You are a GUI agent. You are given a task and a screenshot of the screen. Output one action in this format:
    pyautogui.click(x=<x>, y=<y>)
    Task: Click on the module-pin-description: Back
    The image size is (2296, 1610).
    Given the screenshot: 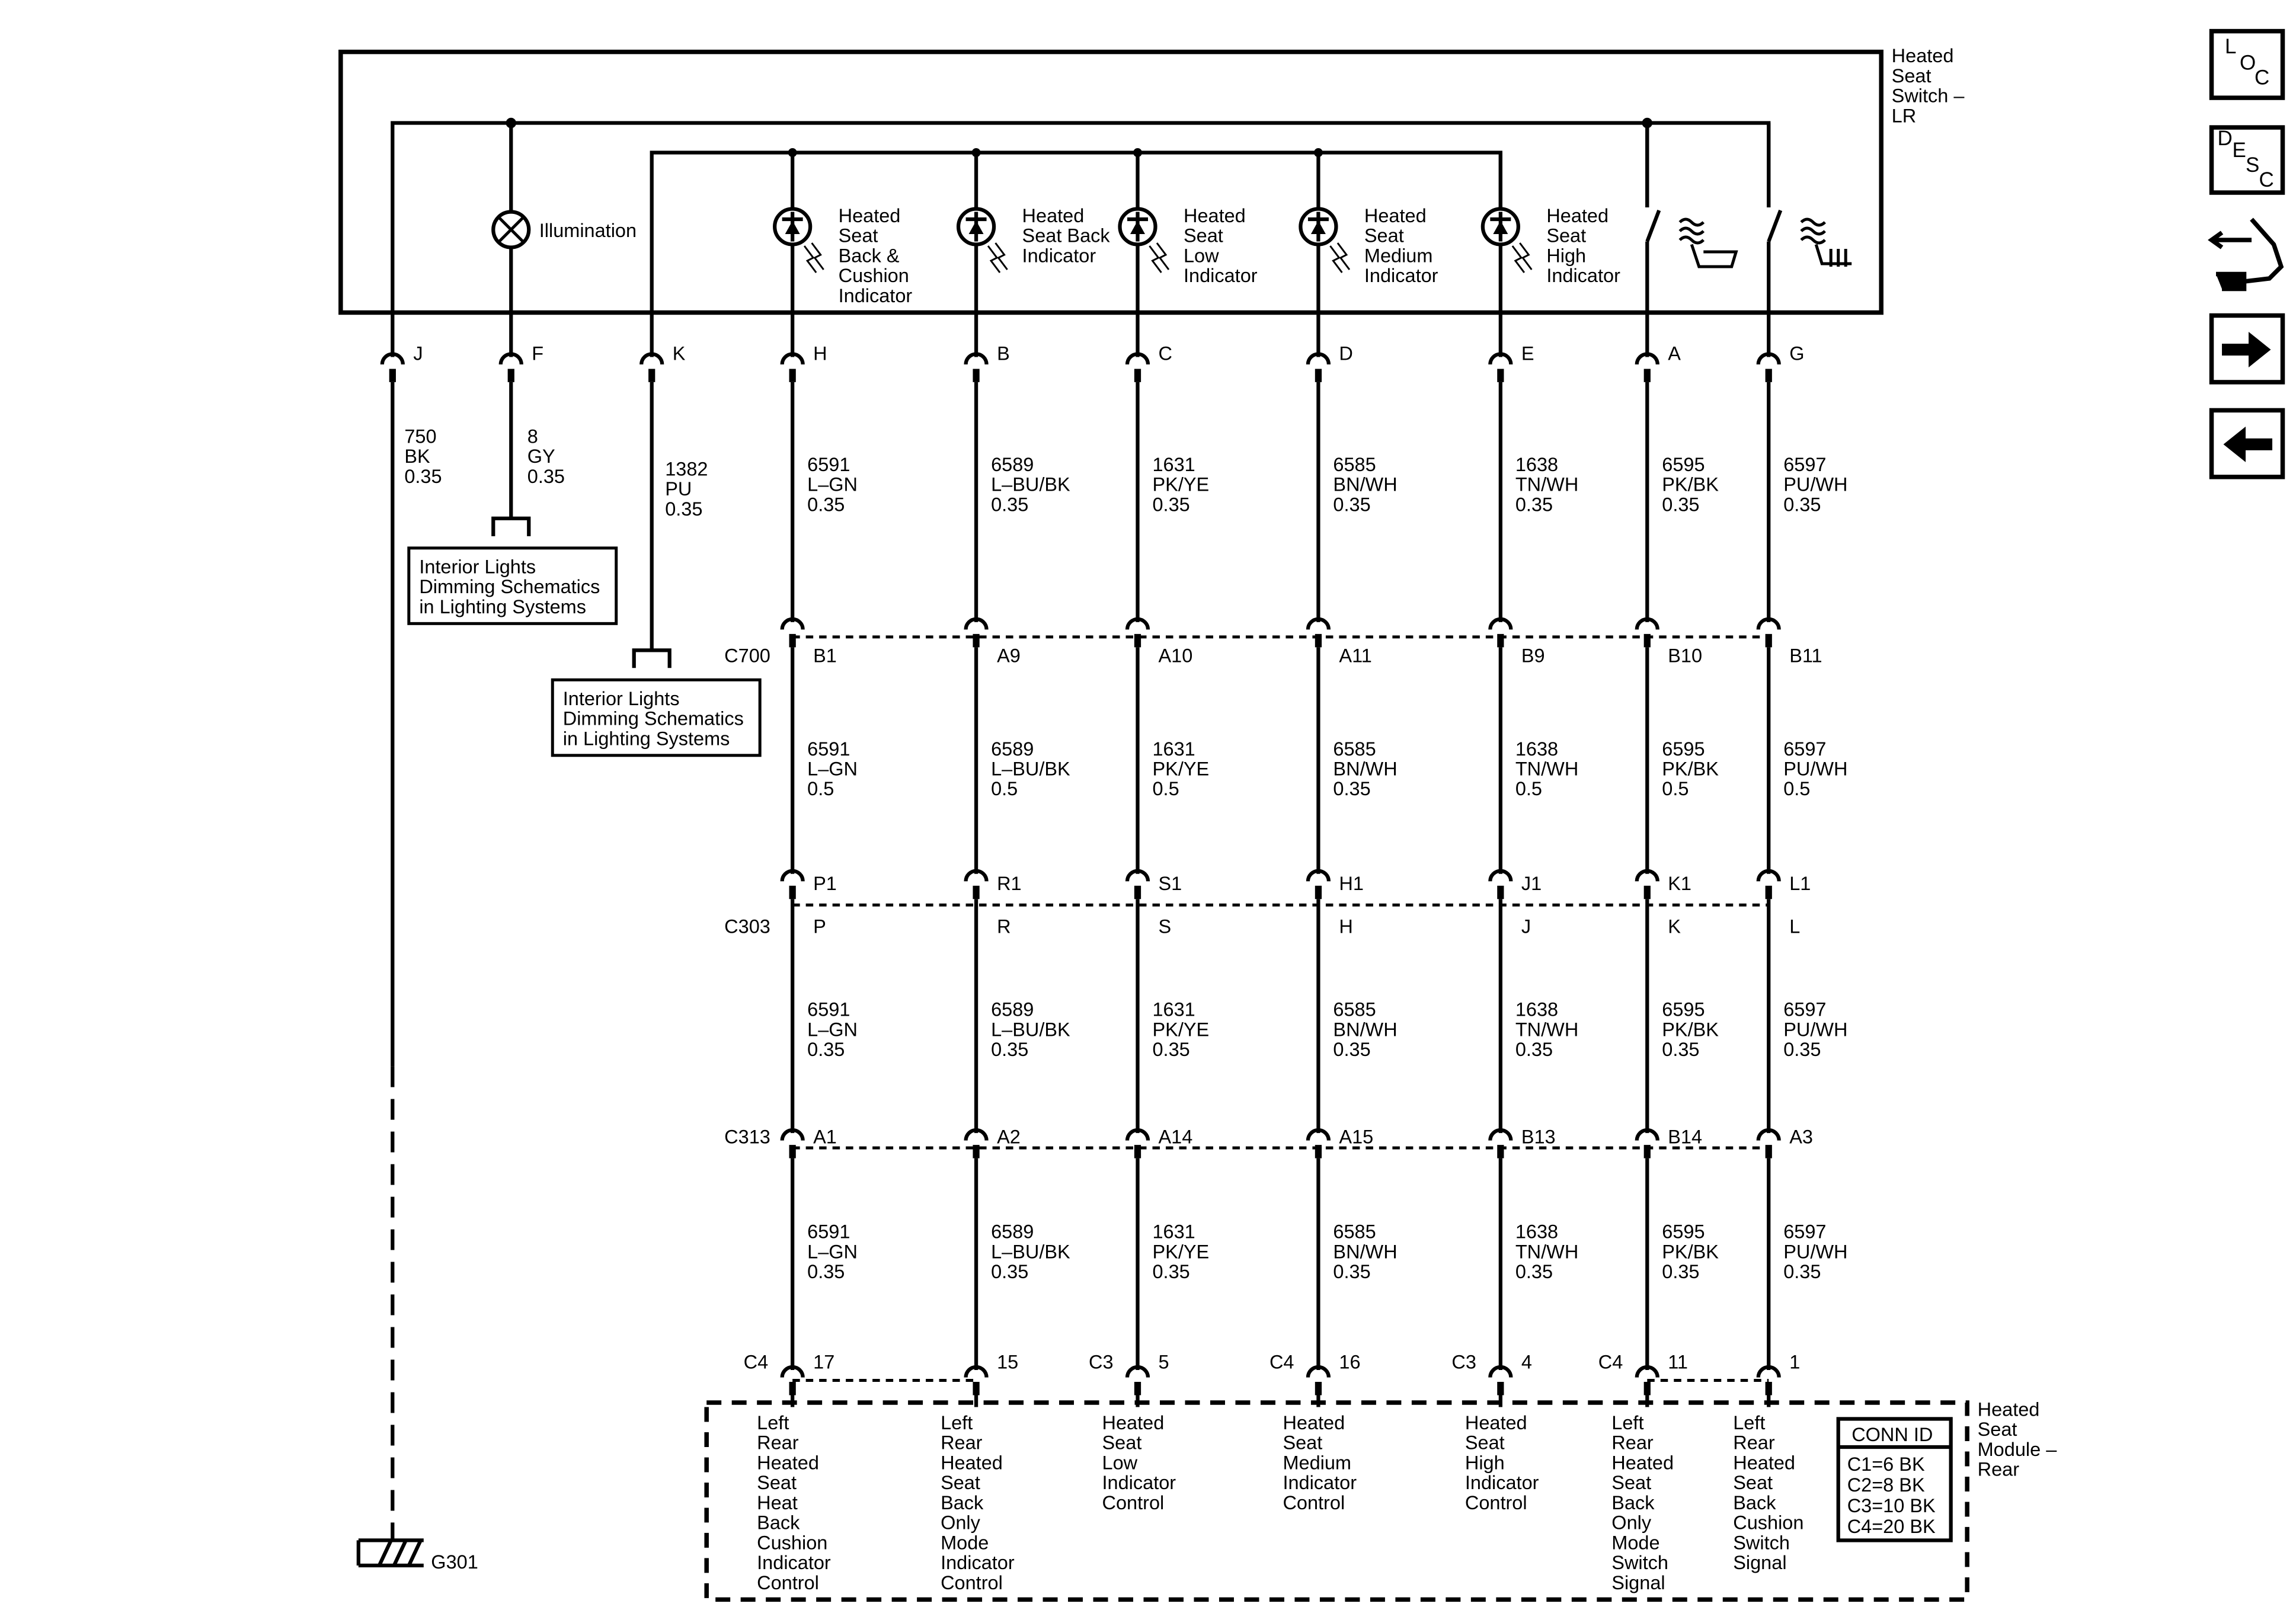 What is the action you would take?
    pyautogui.click(x=963, y=1502)
    